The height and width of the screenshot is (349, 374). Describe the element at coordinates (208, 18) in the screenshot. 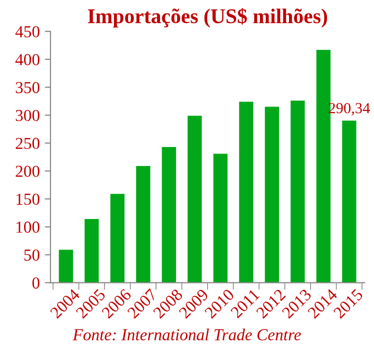

I see `chart-title: Importações (US$ milhões)` at that location.